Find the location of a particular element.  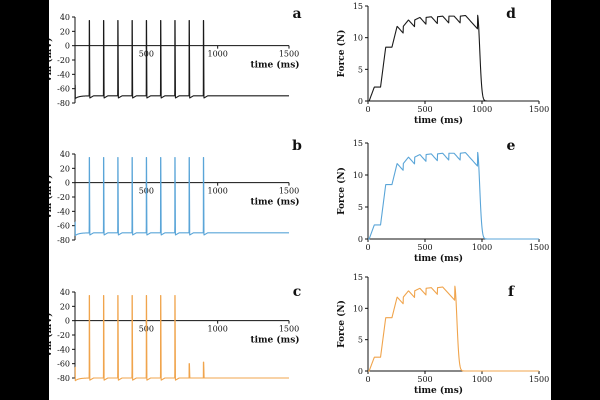

panel-letter-e: e is located at coordinates (511, 146).